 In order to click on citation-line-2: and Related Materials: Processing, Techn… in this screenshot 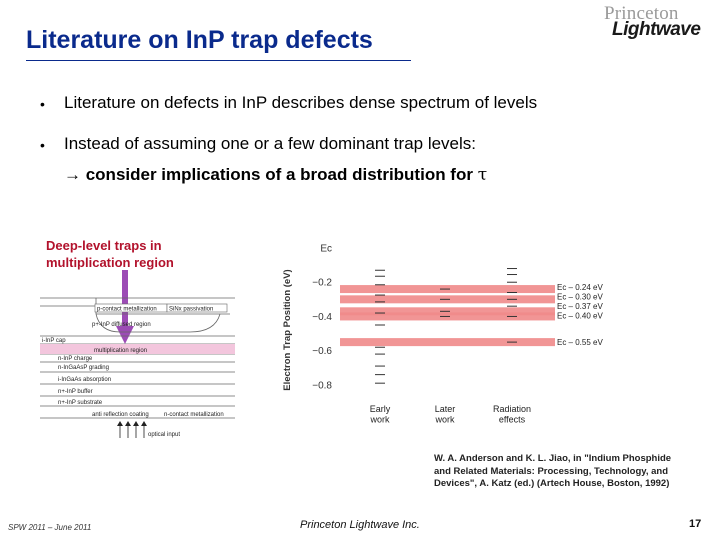, I will do `click(551, 471)`.